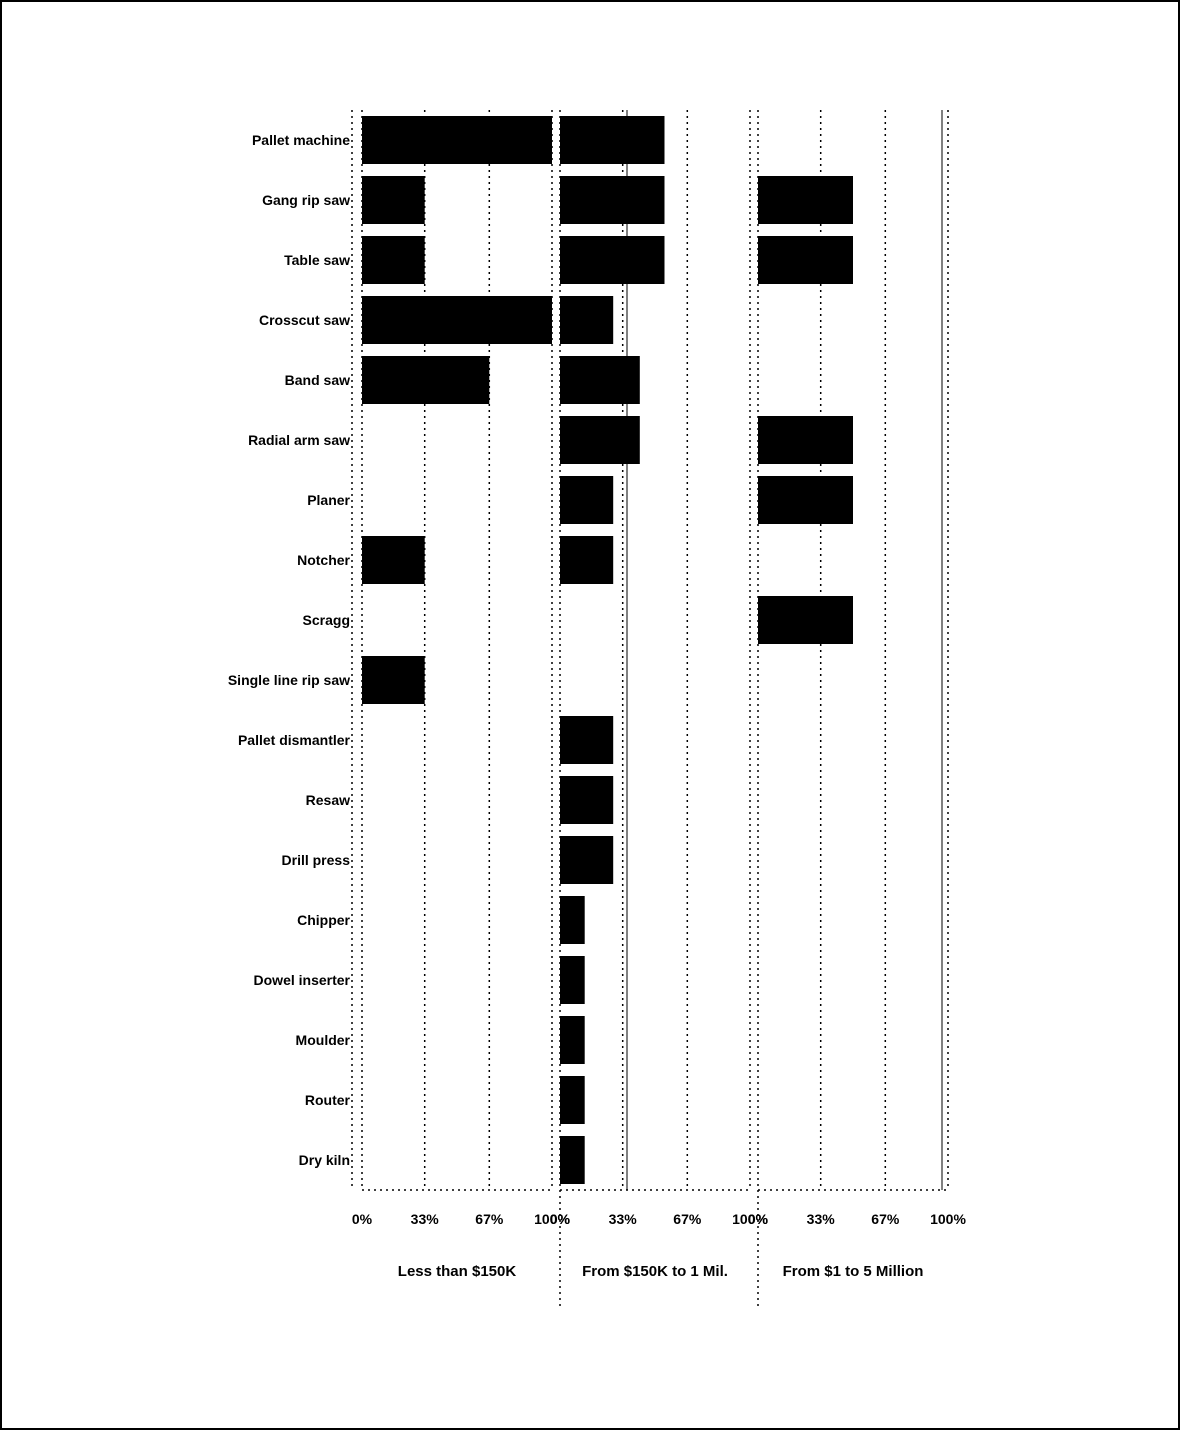  Describe the element at coordinates (328, 1100) in the screenshot. I see `category-label: Router` at that location.